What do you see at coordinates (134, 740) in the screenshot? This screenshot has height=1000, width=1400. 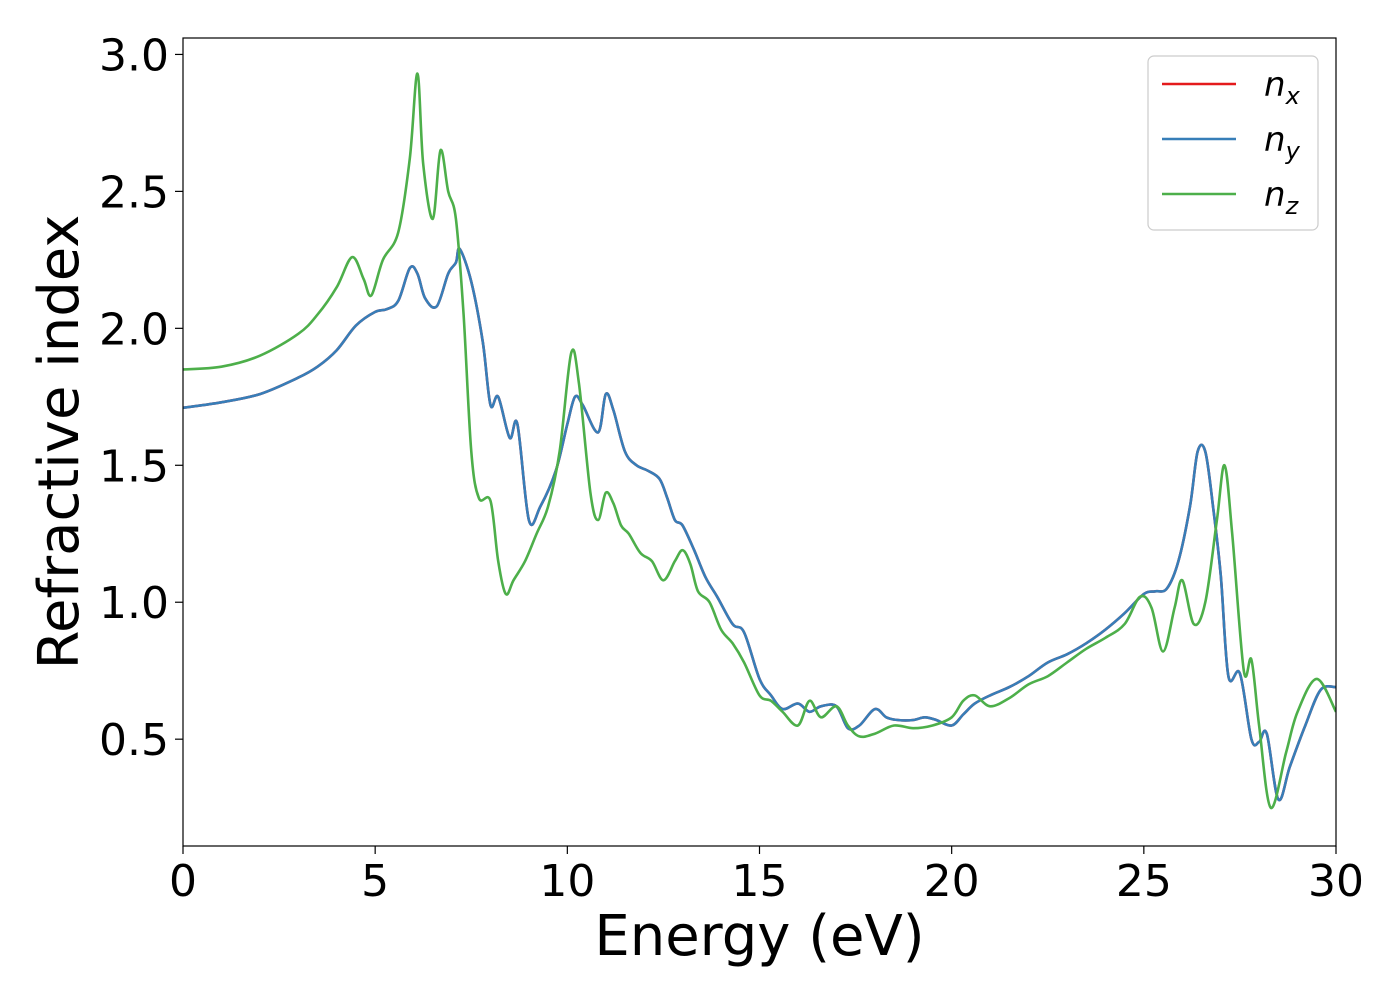 I see `y-tick-label: 0.5` at bounding box center [134, 740].